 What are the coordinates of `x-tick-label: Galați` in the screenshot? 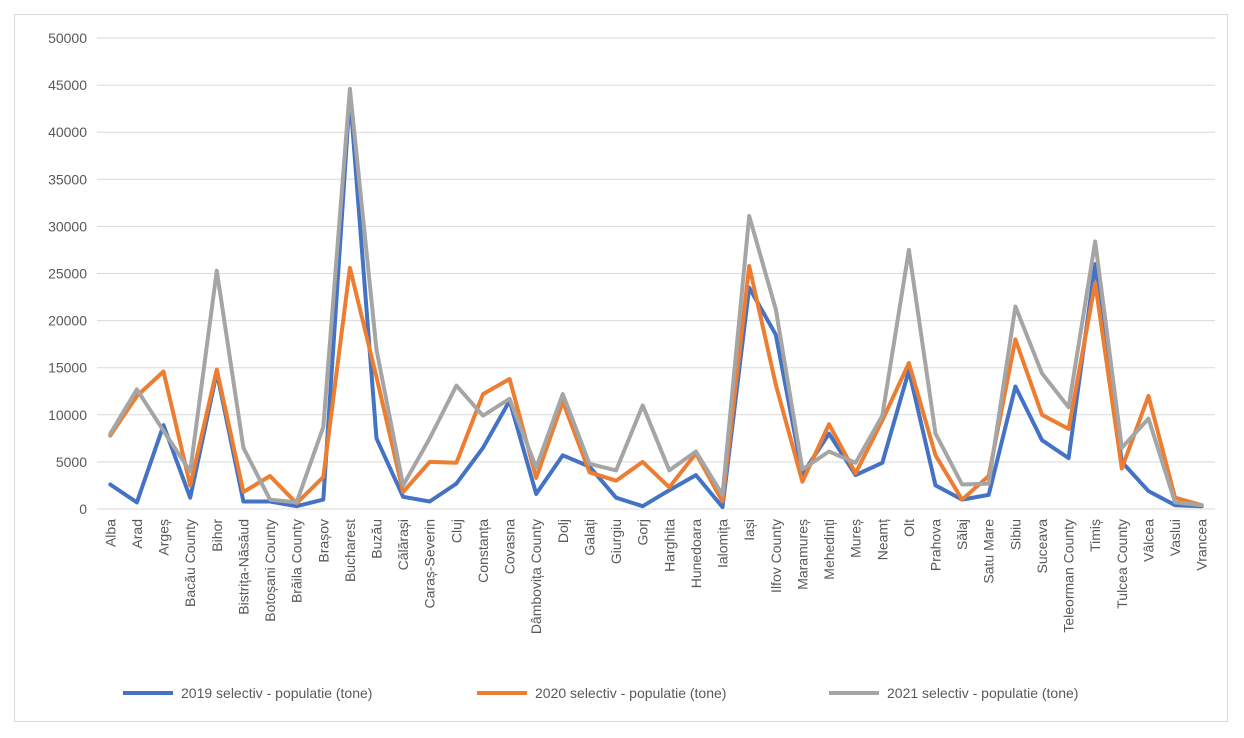 It's located at (589, 537).